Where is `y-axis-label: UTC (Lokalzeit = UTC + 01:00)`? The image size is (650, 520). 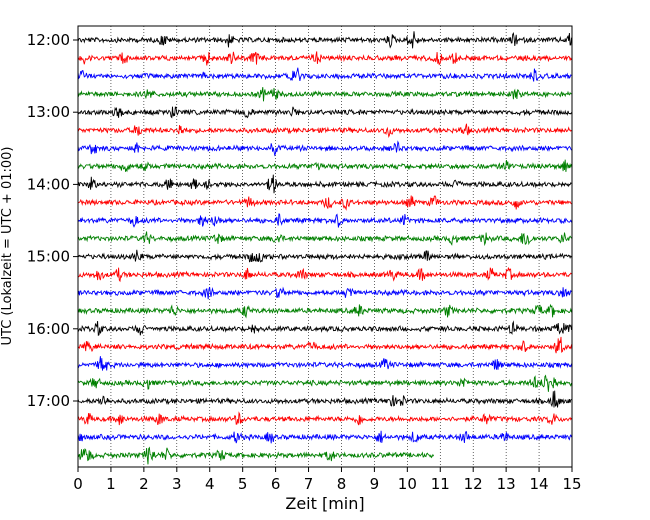 y-axis-label: UTC (Lokalzeit = UTC + 01:00) is located at coordinates (7, 246).